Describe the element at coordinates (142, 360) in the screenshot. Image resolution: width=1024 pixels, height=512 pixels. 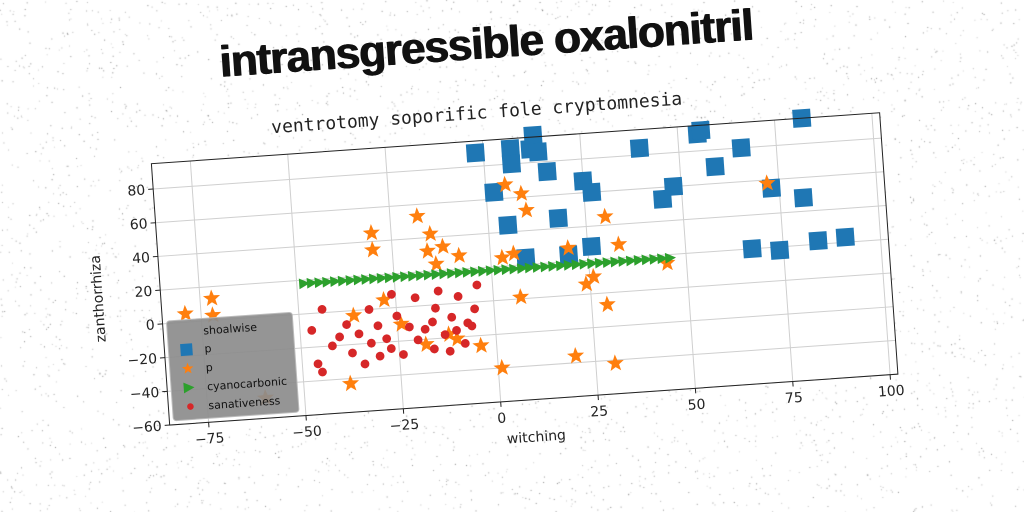
I see `y-tick-label: −20` at that location.